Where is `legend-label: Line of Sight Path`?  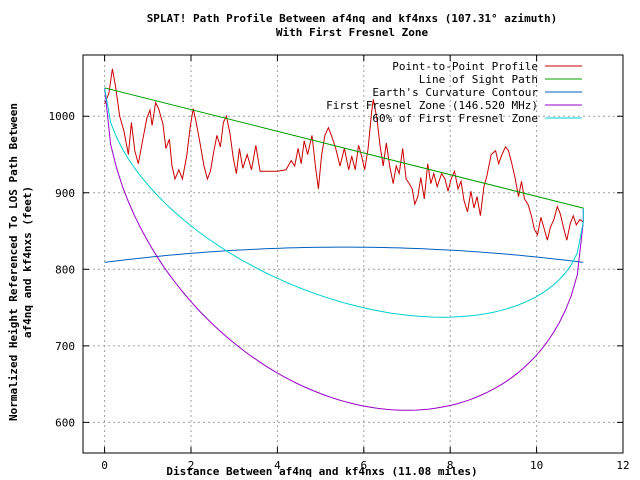 legend-label: Line of Sight Path is located at coordinates (478, 79).